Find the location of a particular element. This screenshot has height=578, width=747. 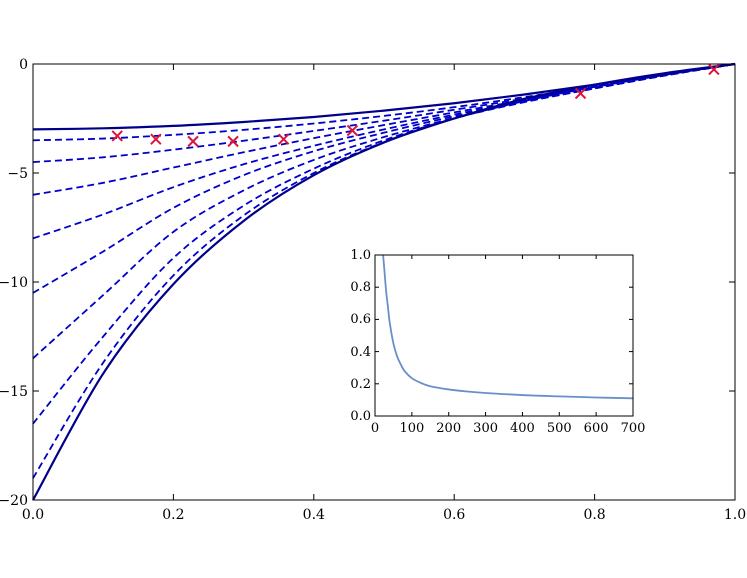

inset-y-tick-label: 0.8 is located at coordinates (360, 287).